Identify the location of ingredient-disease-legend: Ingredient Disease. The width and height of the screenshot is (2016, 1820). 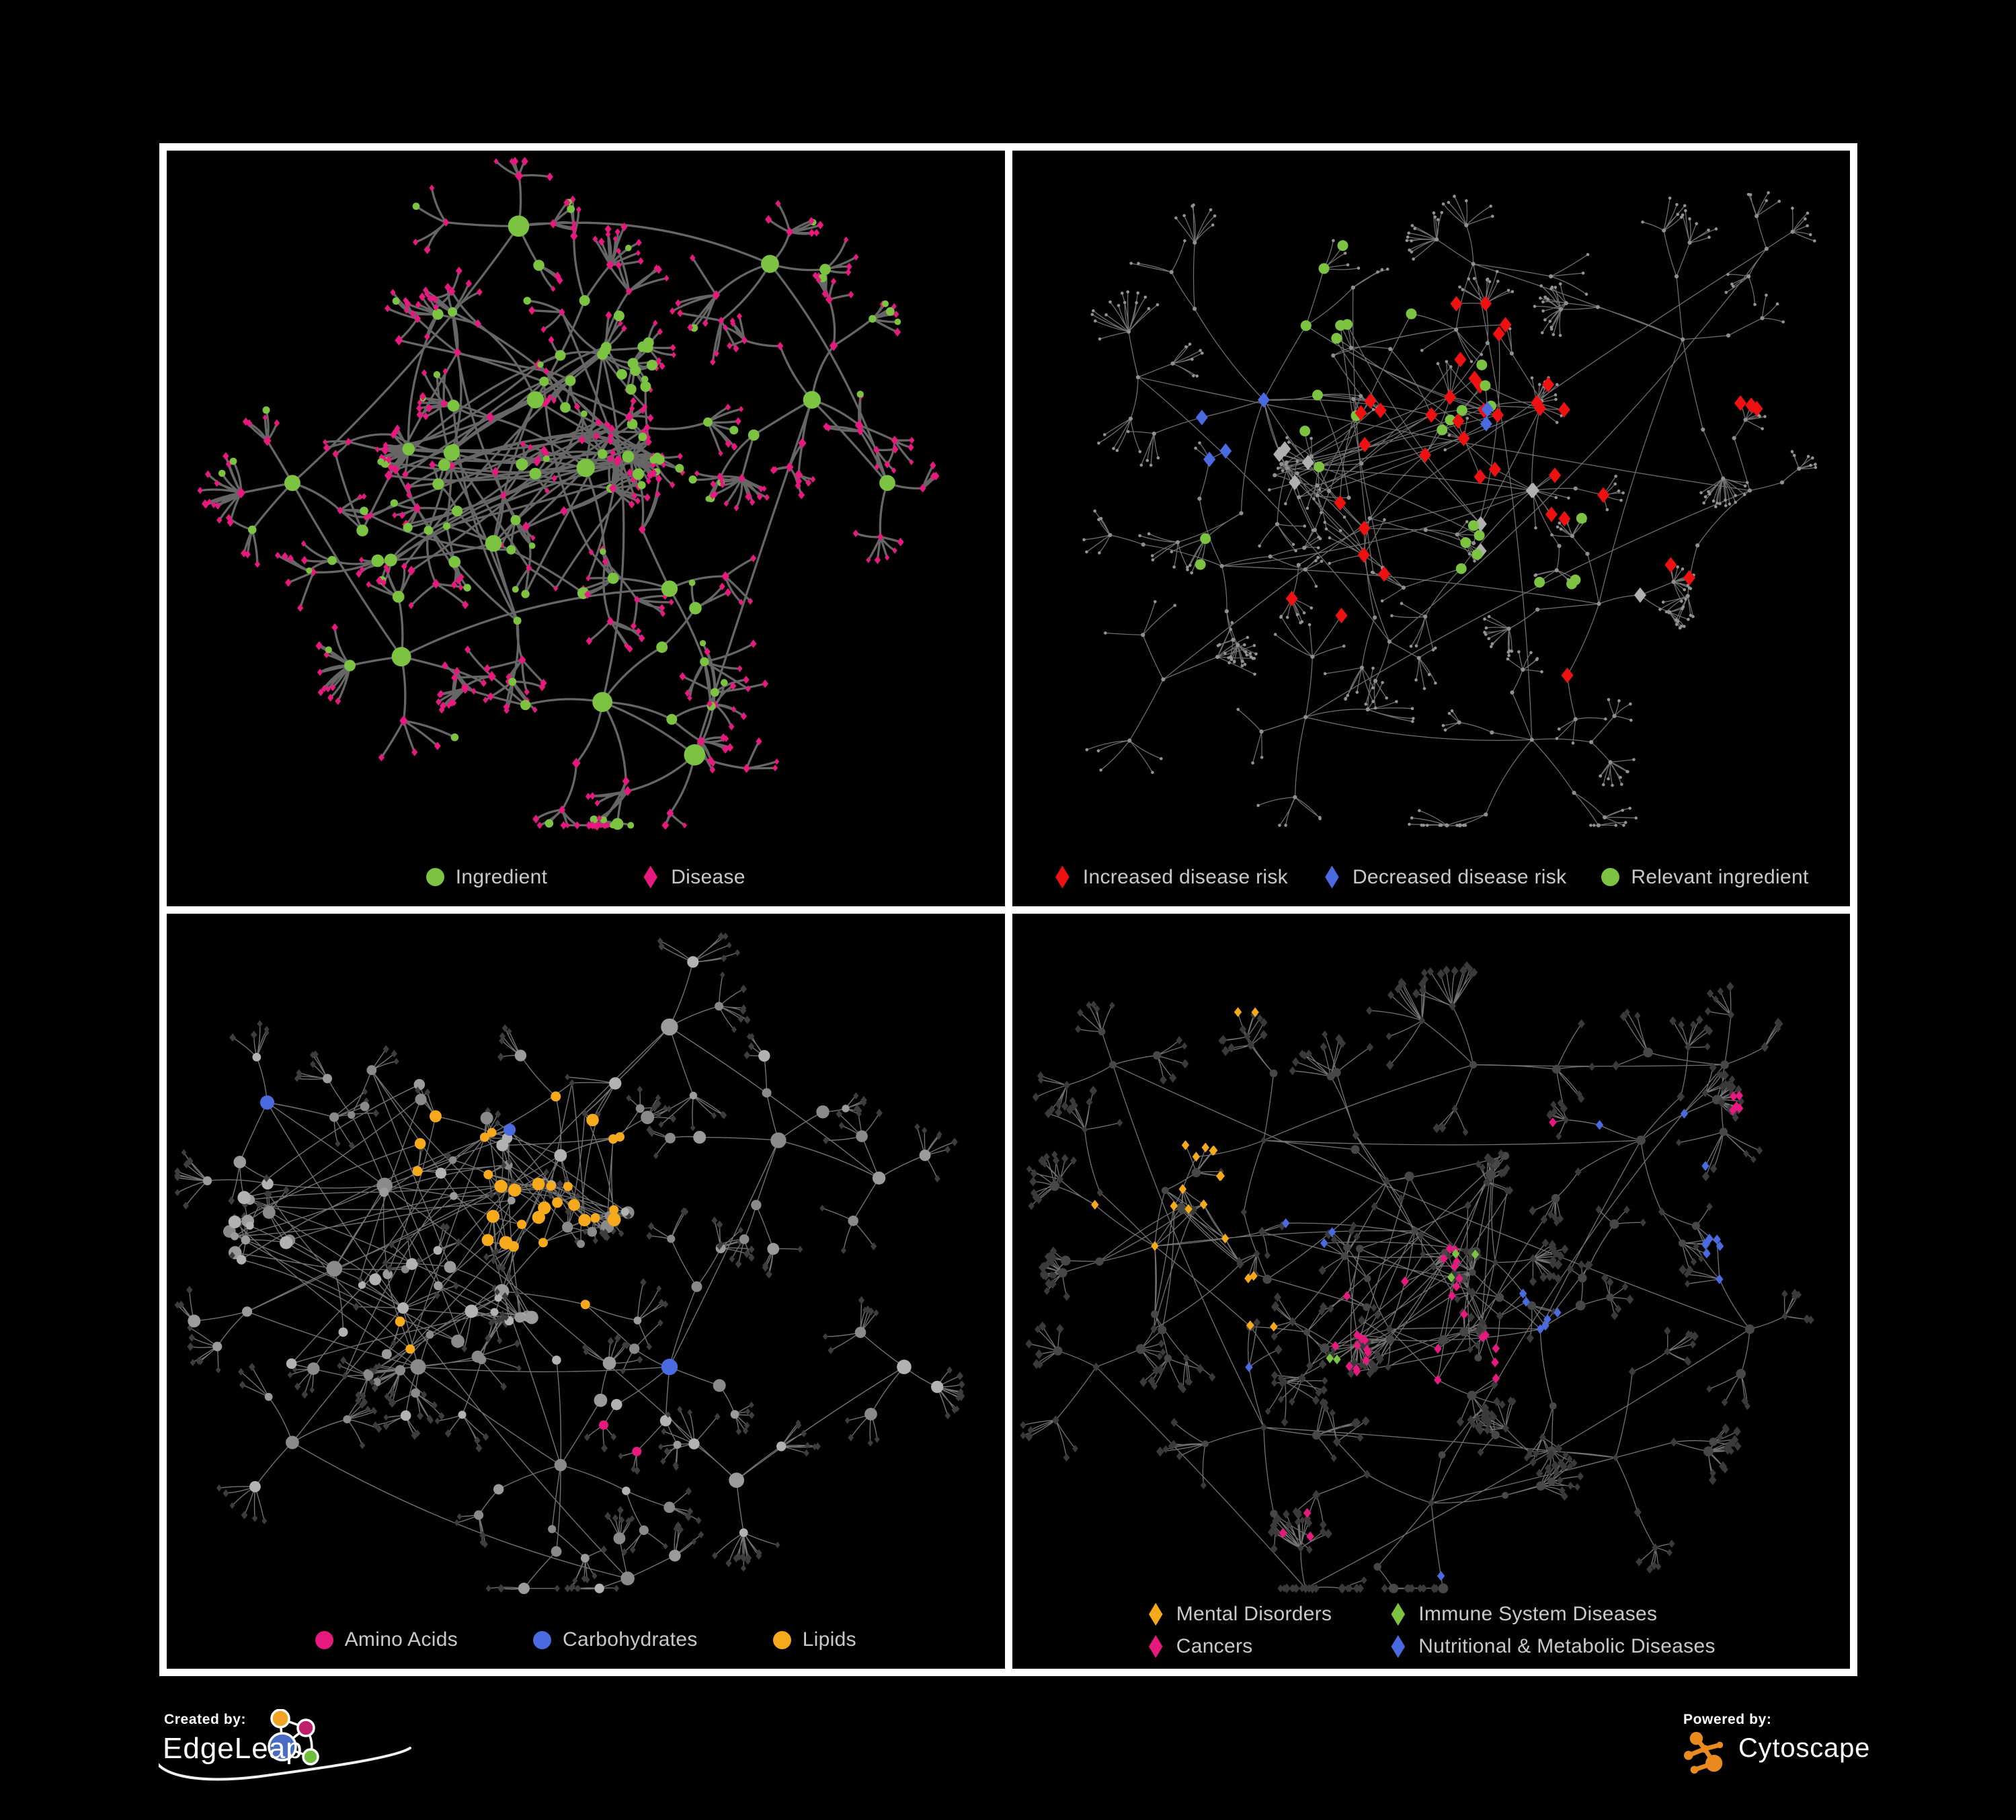
(586, 877).